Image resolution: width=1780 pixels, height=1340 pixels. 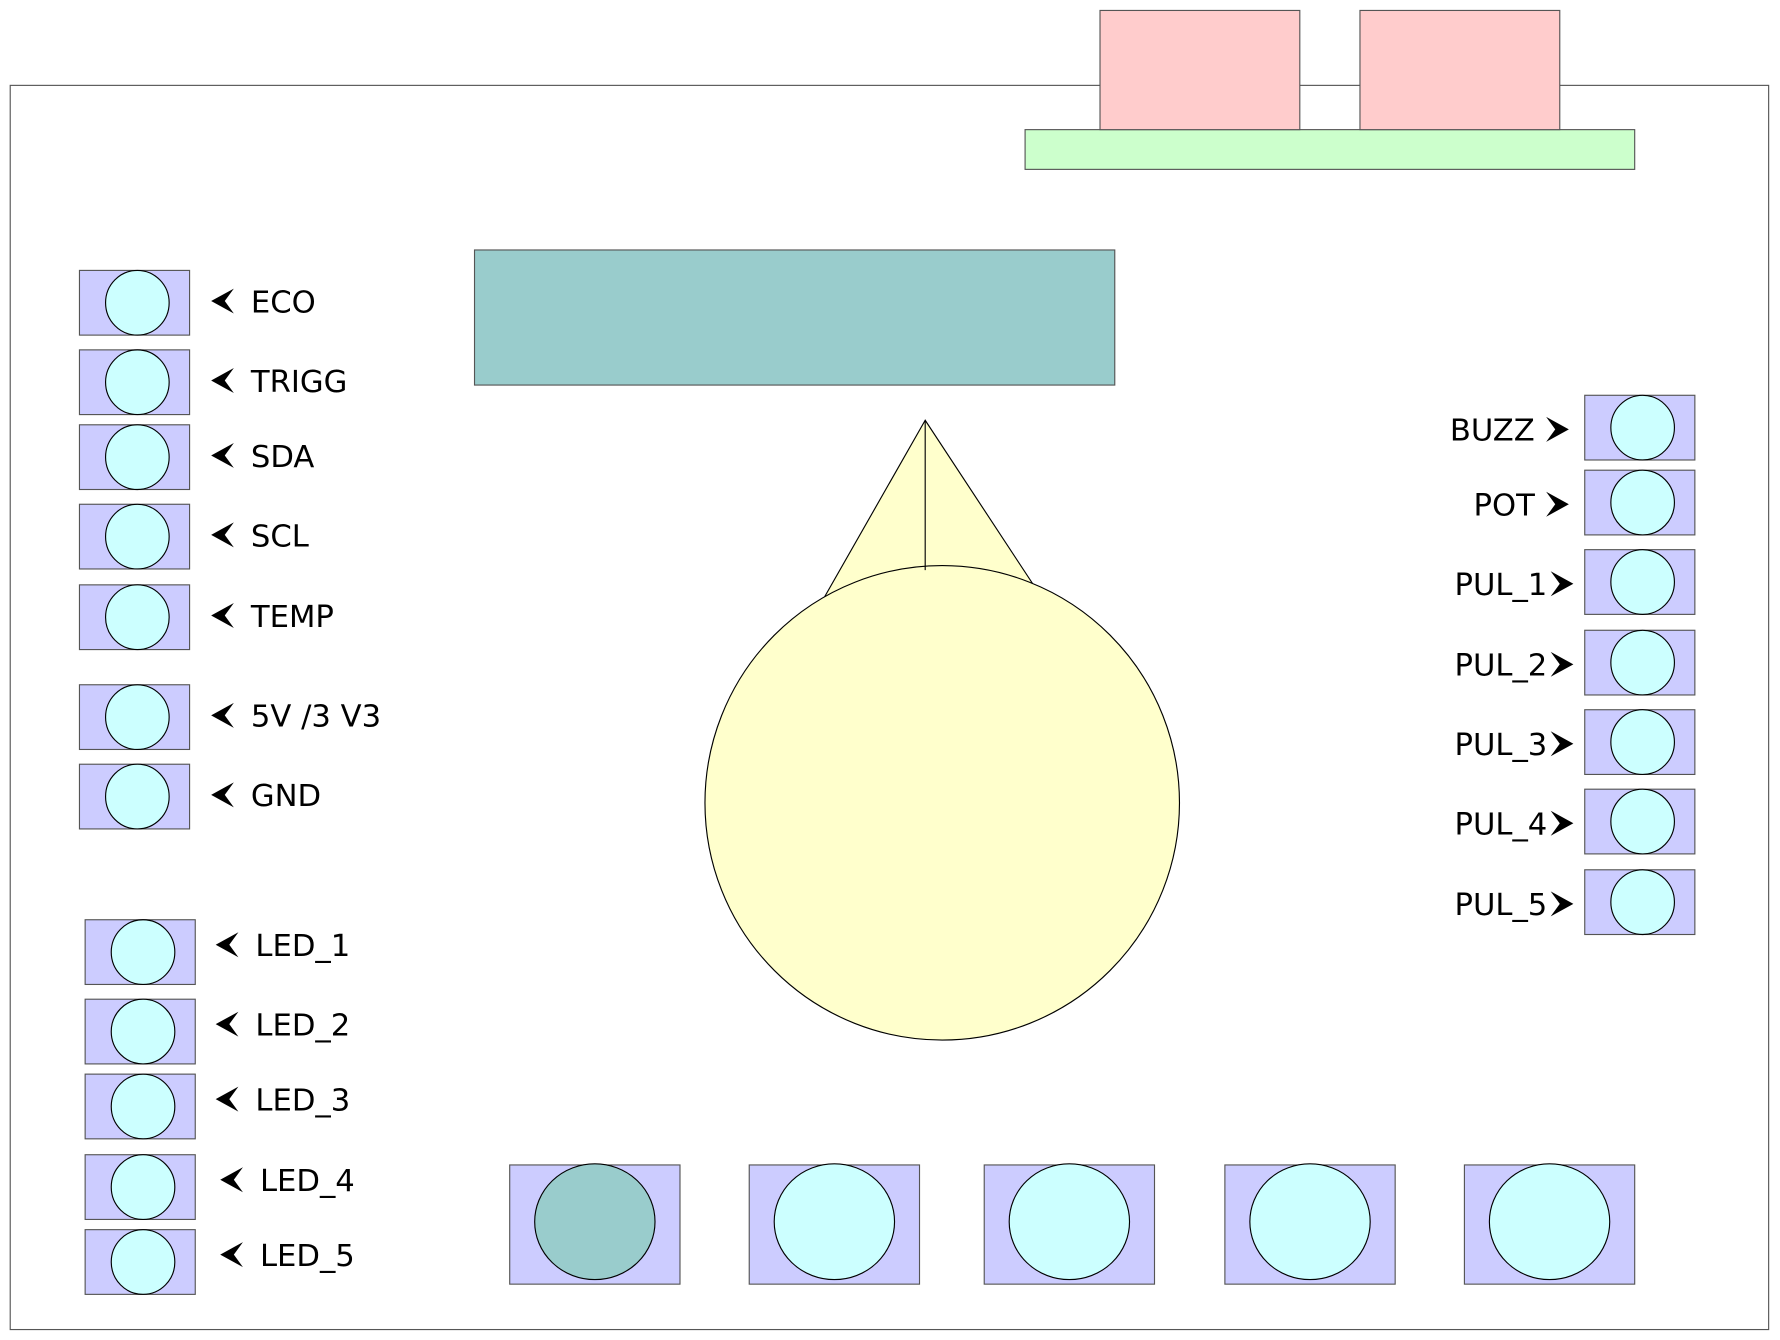 What do you see at coordinates (283, 457) in the screenshot?
I see `pin-label: SDA` at bounding box center [283, 457].